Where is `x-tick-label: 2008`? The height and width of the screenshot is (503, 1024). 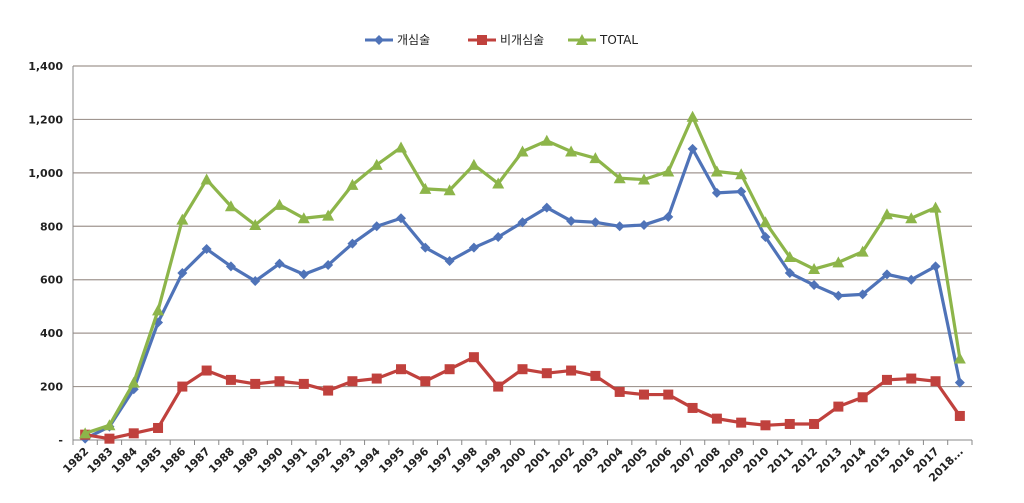
x-tick-label: 2008 is located at coordinates (707, 460).